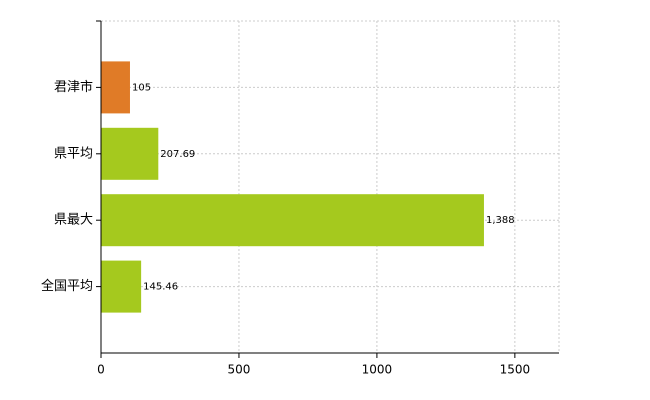 Image resolution: width=650 pixels, height=400 pixels. What do you see at coordinates (73, 87) in the screenshot?
I see `y-tick-label: 君津市` at bounding box center [73, 87].